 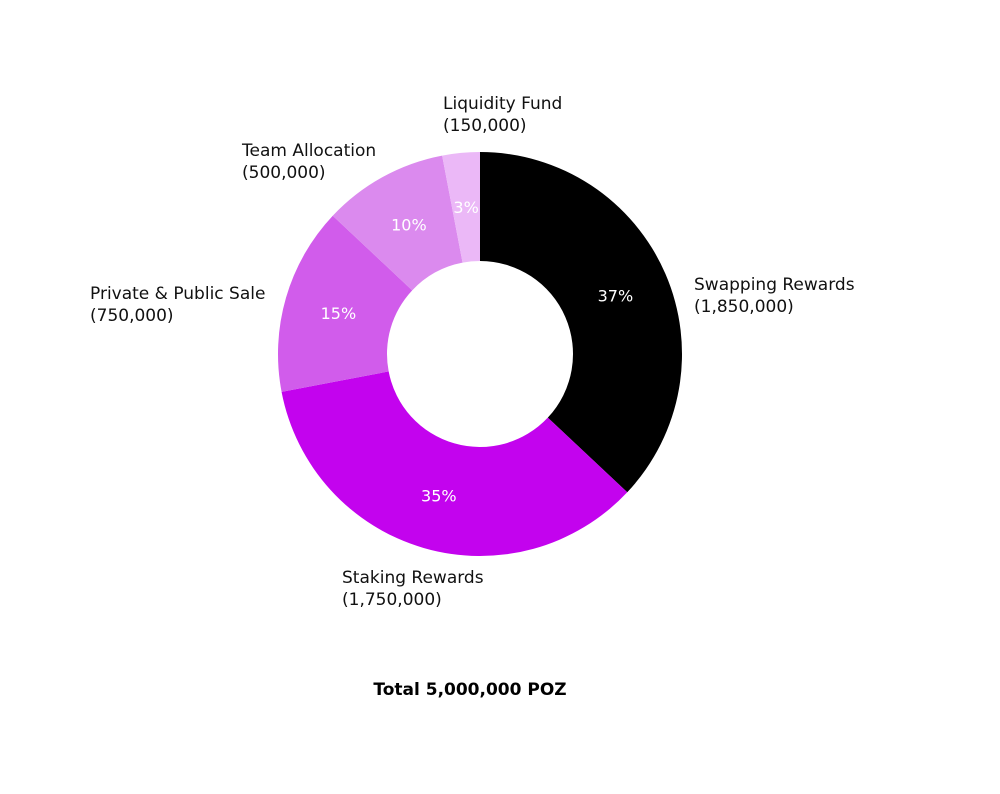 I want to click on slice-private-public-sale, so click(x=345, y=303).